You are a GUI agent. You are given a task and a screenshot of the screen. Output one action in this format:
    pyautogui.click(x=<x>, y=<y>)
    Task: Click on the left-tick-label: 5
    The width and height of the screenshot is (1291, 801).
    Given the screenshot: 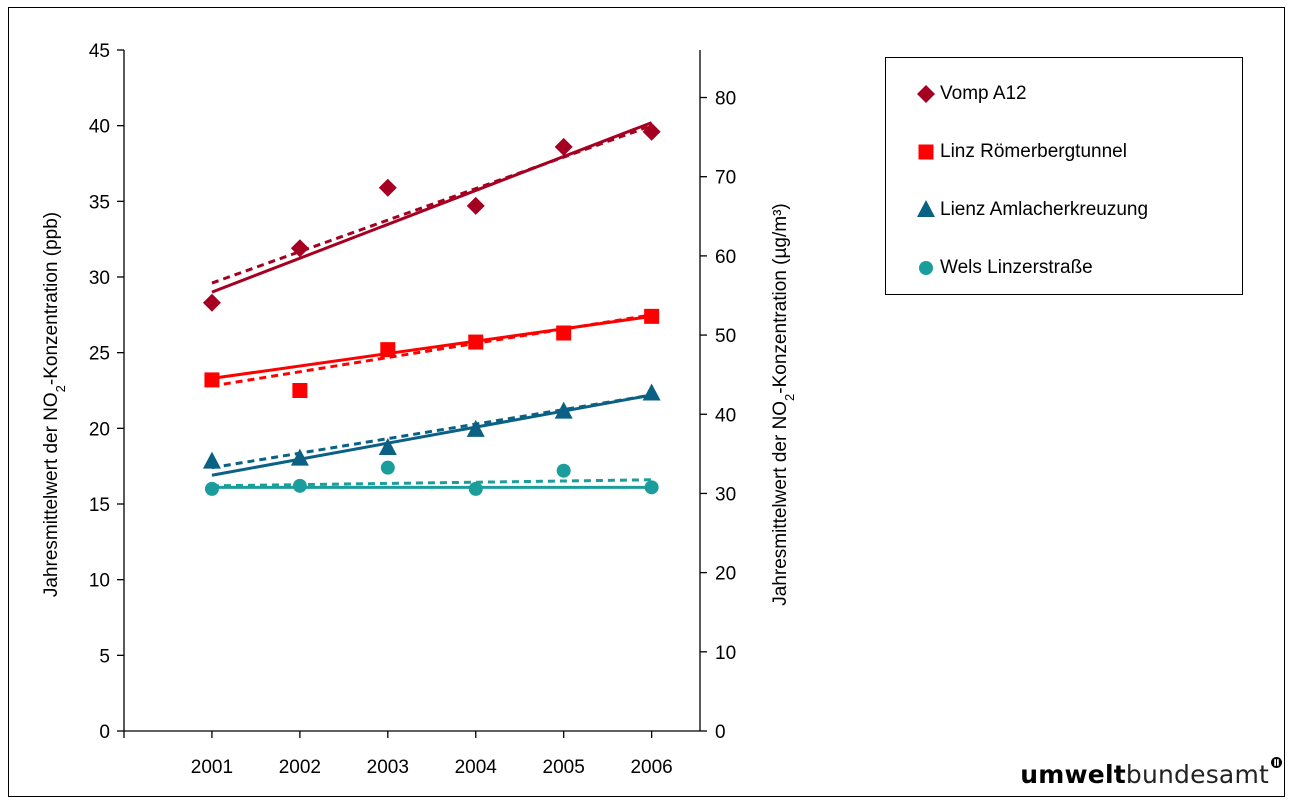 What is the action you would take?
    pyautogui.click(x=104, y=656)
    